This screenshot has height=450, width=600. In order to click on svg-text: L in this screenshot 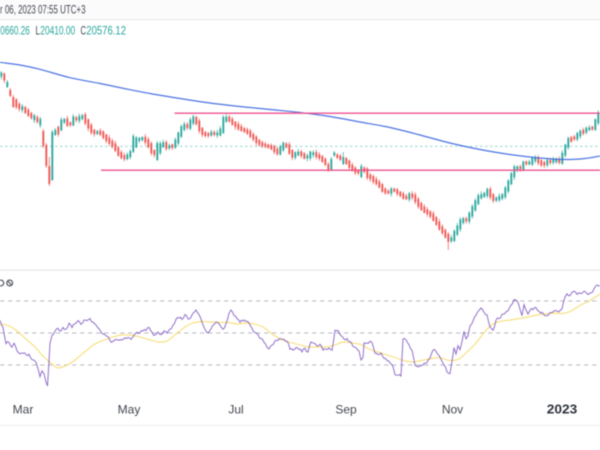, I will do `click(38, 32)`.